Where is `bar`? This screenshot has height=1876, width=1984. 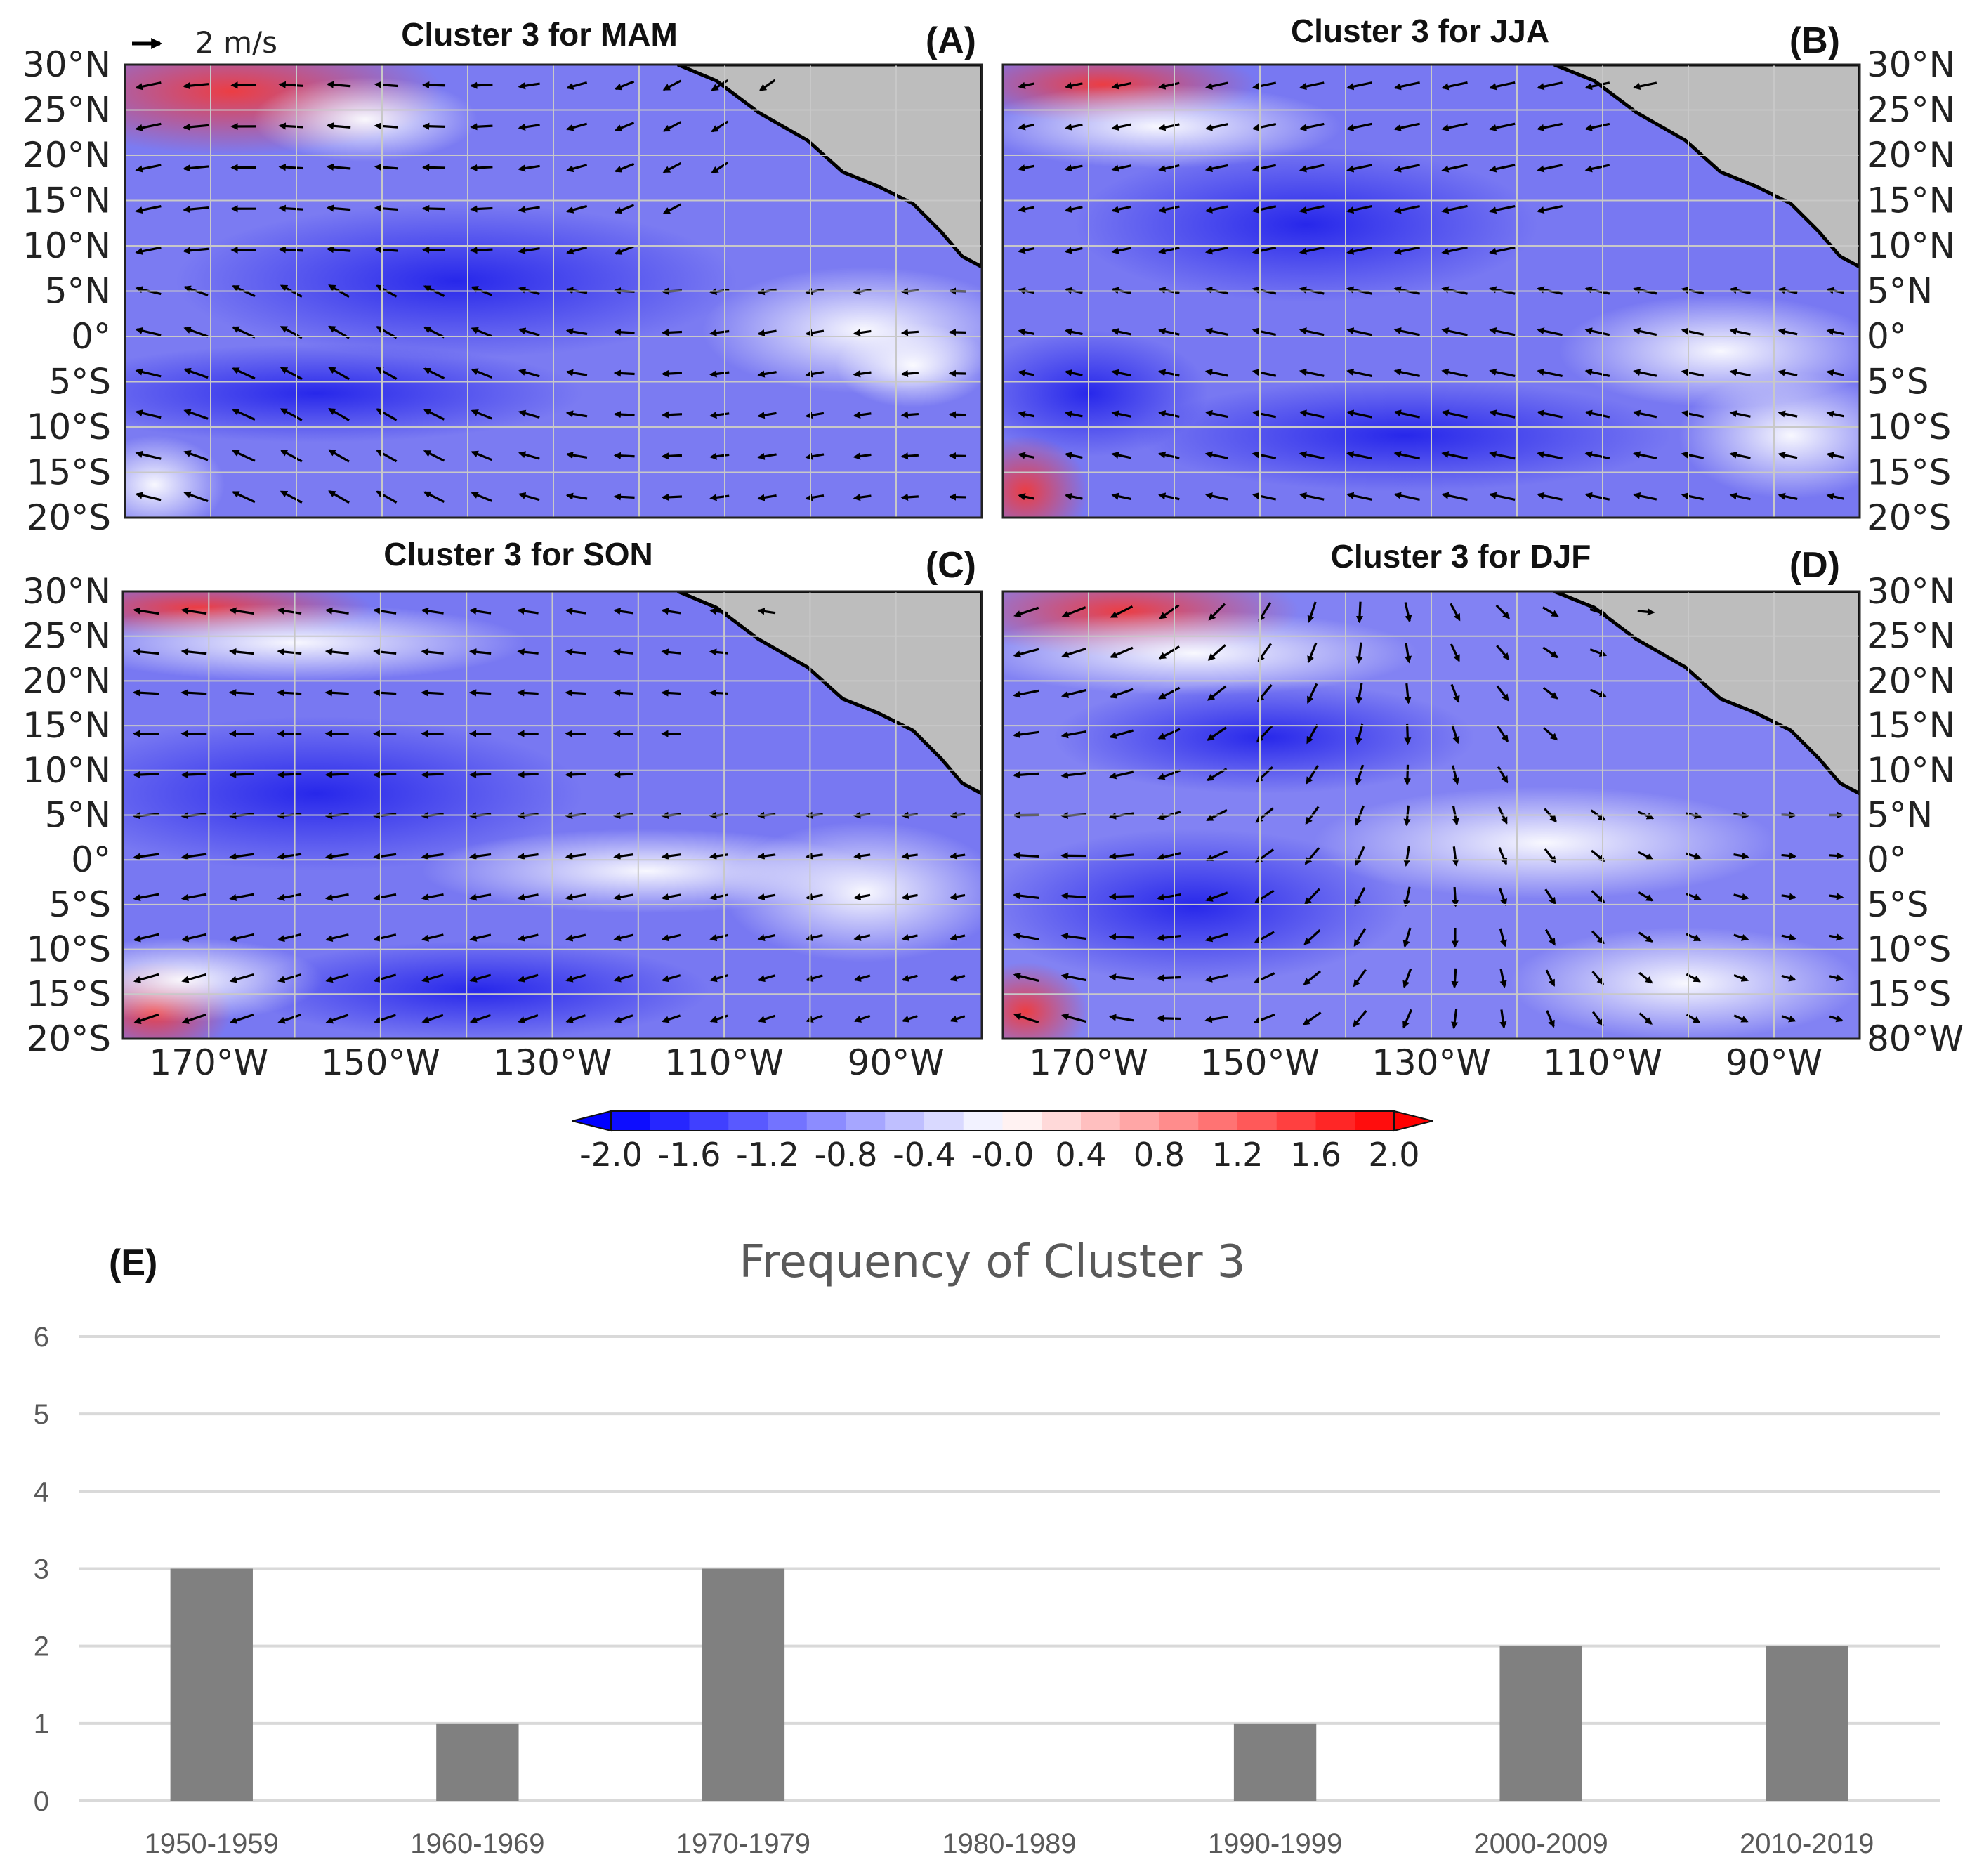 bar is located at coordinates (743, 1685).